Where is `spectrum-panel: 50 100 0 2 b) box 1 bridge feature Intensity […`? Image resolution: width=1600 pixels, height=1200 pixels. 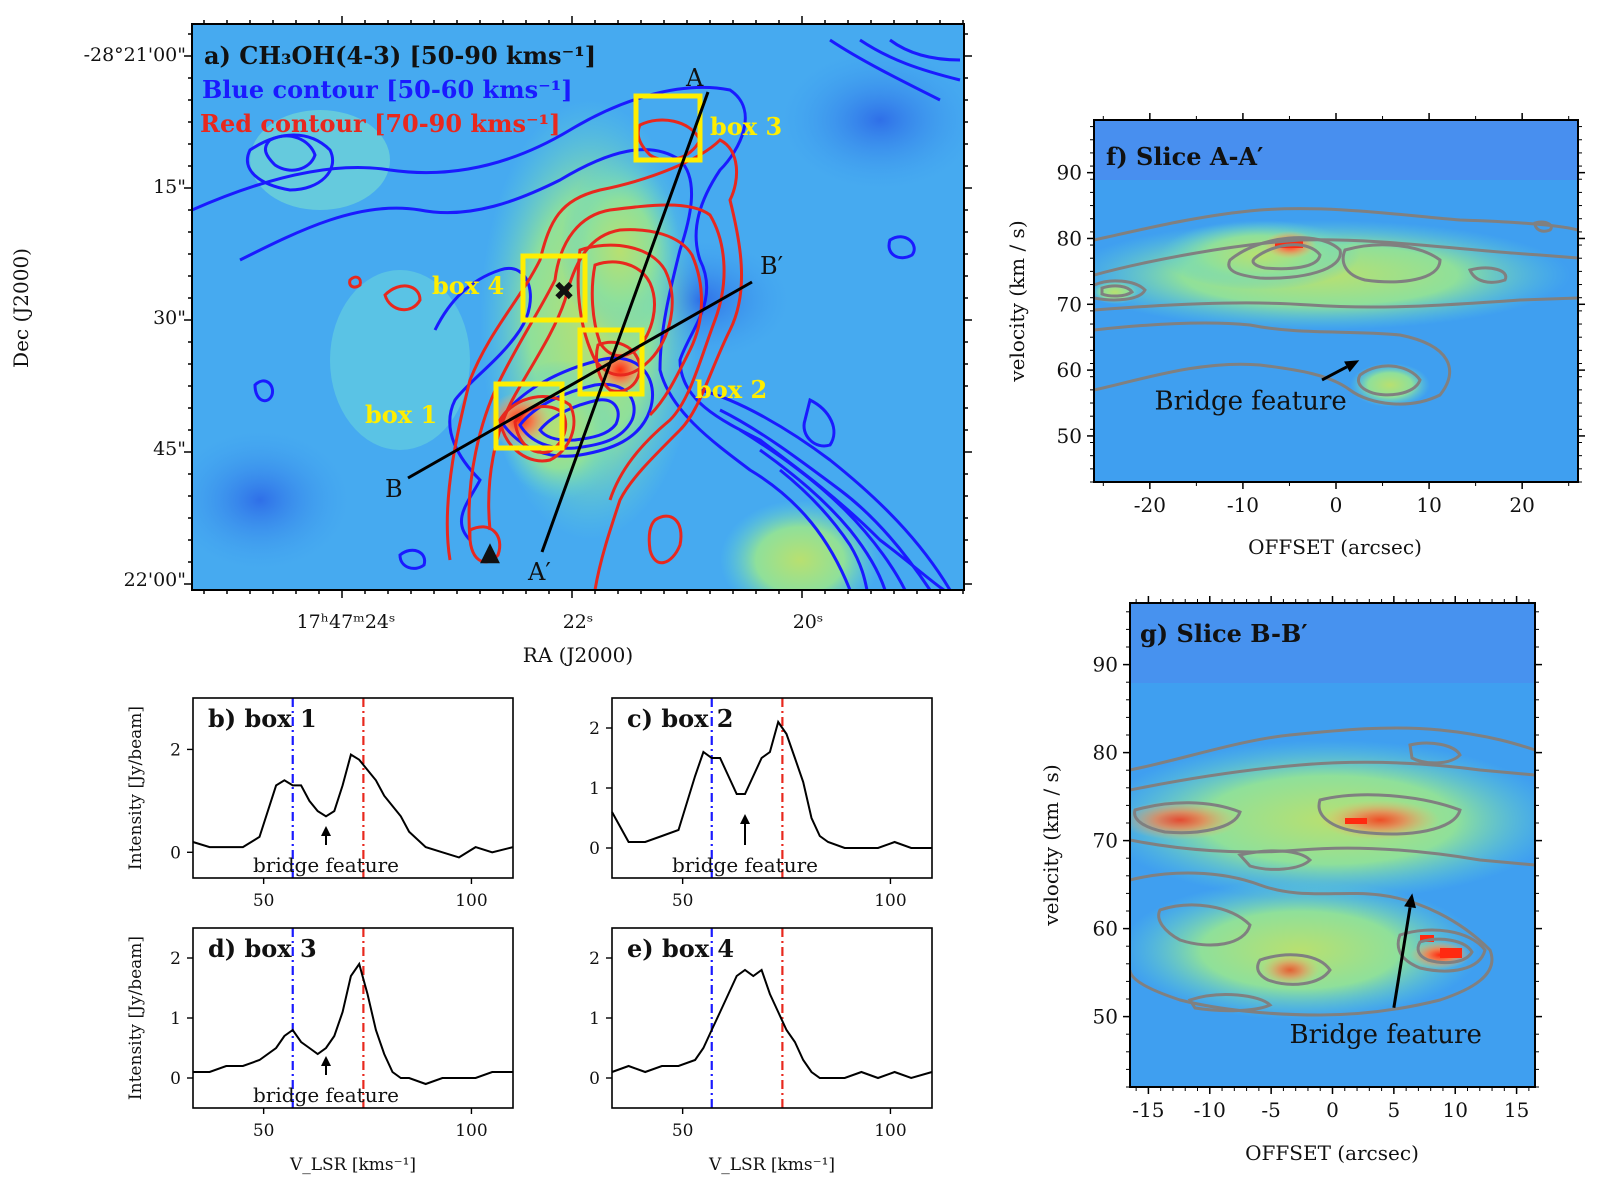 spectrum-panel: 50 100 0 2 b) box 1 bridge feature Intensity [… is located at coordinates (320, 804).